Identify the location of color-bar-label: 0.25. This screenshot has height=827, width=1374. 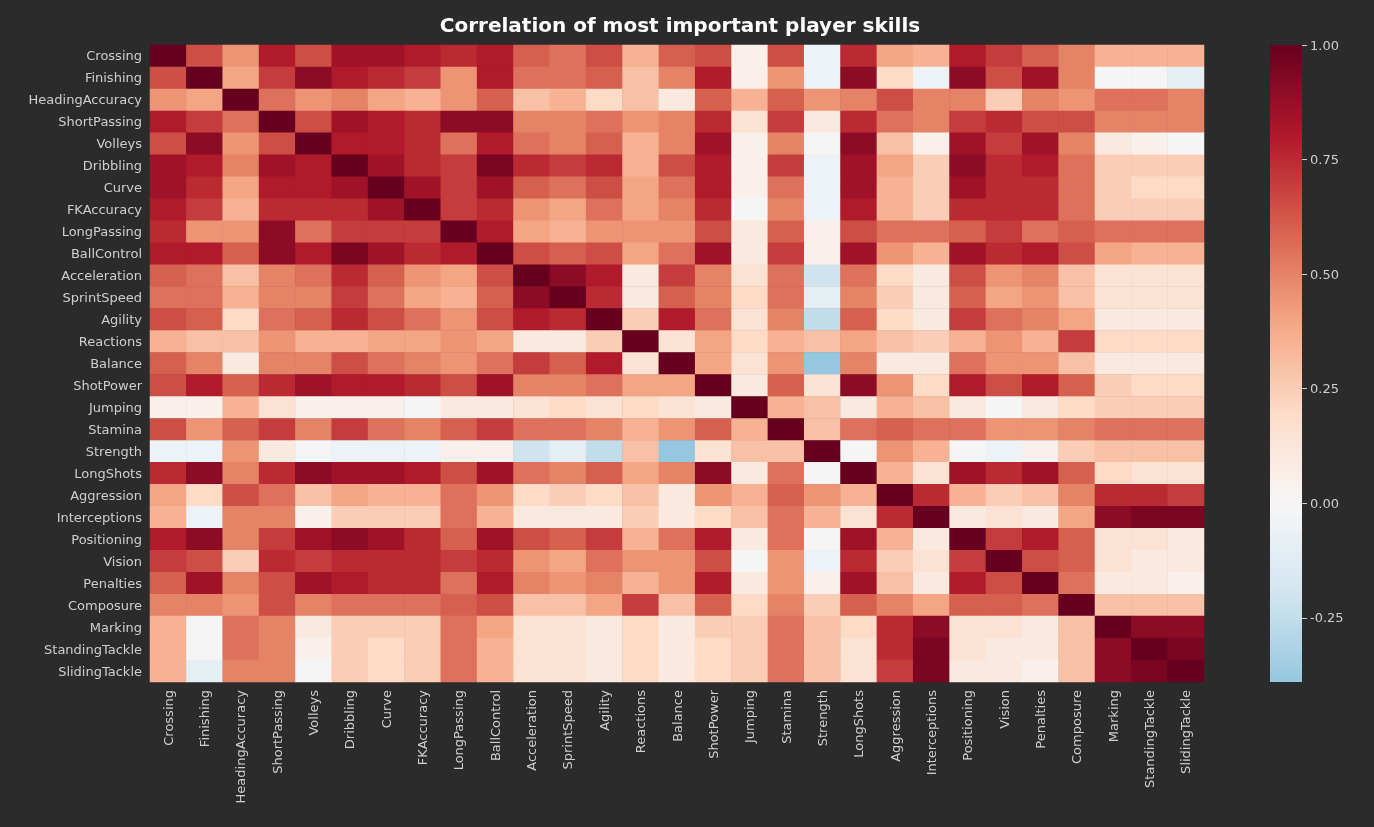
(1324, 389).